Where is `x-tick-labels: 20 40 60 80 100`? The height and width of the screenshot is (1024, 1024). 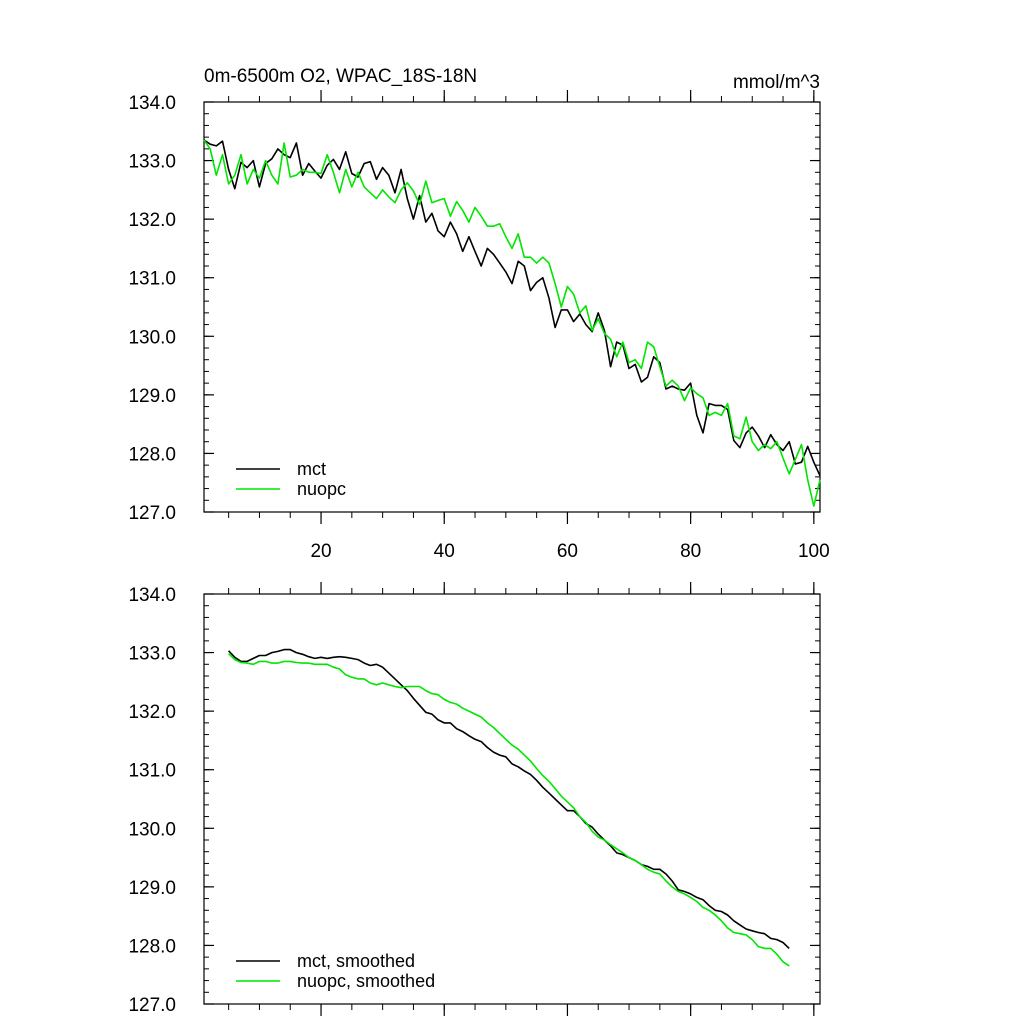 x-tick-labels: 20 40 60 80 100 is located at coordinates (569, 551).